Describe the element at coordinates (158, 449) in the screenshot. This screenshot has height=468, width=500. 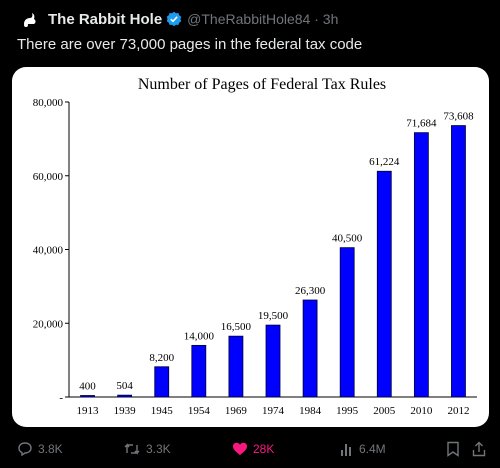
I see `retweet-count: 3.3K` at that location.